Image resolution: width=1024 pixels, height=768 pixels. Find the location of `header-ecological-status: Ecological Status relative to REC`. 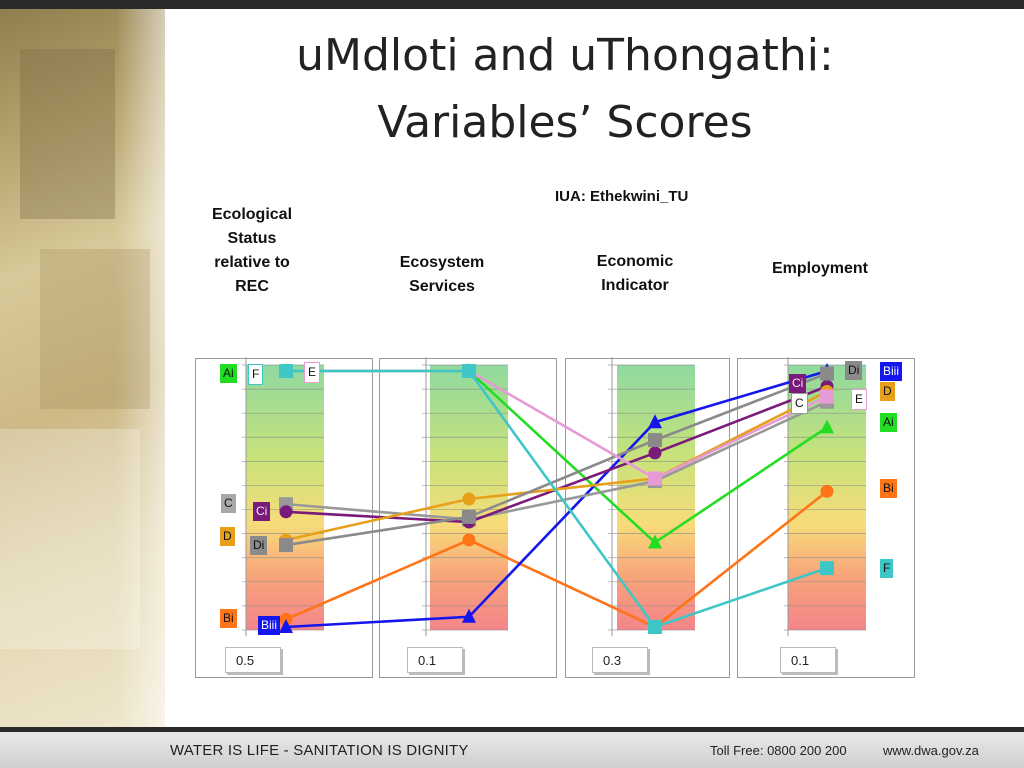

header-ecological-status: Ecological Status relative to REC is located at coordinates (252, 250).